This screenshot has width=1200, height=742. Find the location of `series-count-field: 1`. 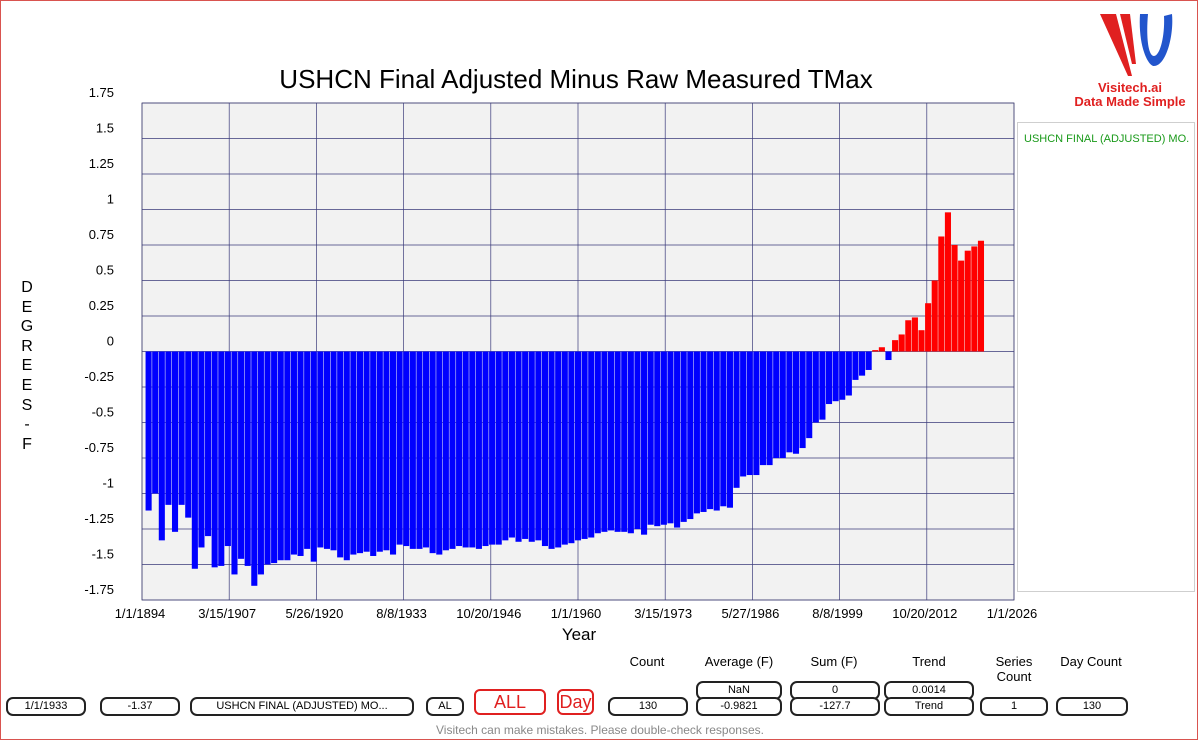

series-count-field: 1 is located at coordinates (1014, 706).